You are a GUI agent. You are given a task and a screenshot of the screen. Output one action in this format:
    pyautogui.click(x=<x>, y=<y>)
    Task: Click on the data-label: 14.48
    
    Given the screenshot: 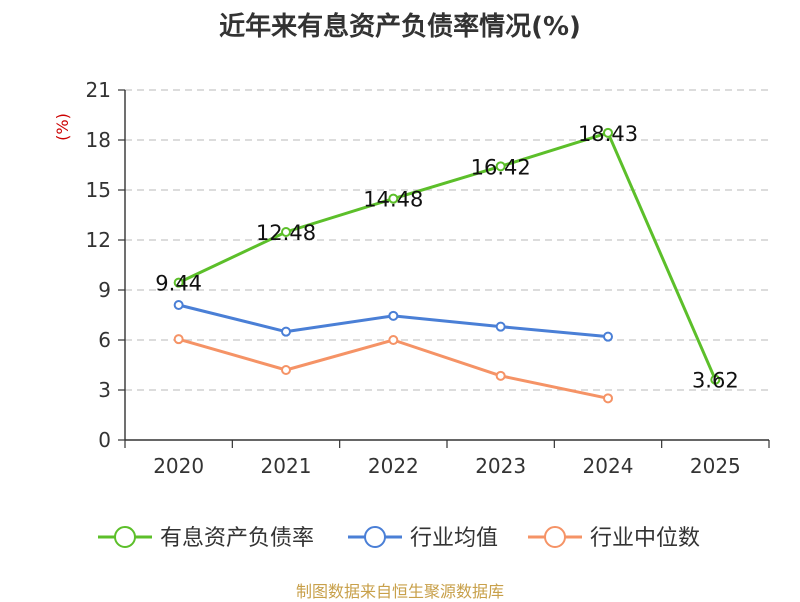 What is the action you would take?
    pyautogui.click(x=393, y=200)
    